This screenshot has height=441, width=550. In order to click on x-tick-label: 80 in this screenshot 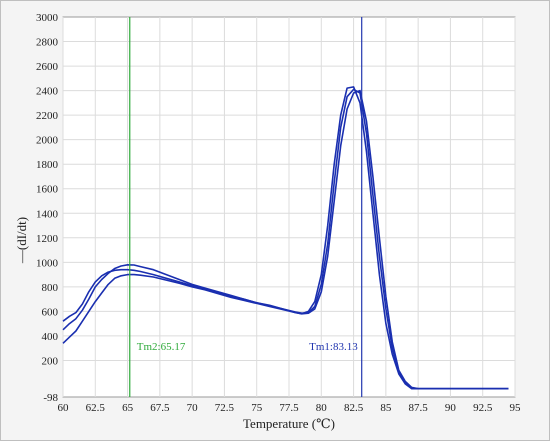, I will do `click(322, 408)`.